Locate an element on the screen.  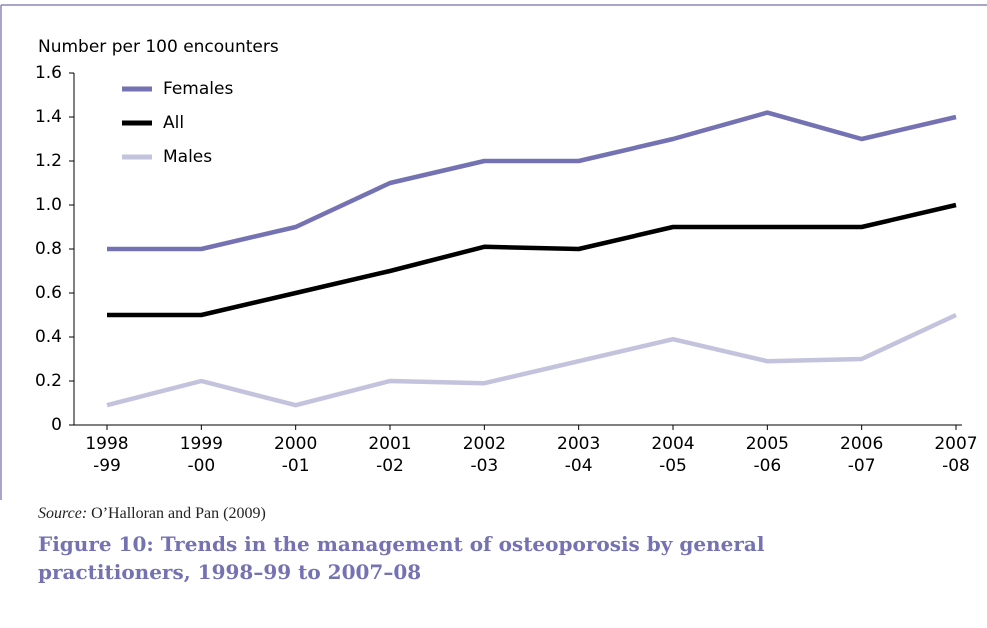
source: Source: O’Halloran and Pan (2009) is located at coordinates (152, 514).